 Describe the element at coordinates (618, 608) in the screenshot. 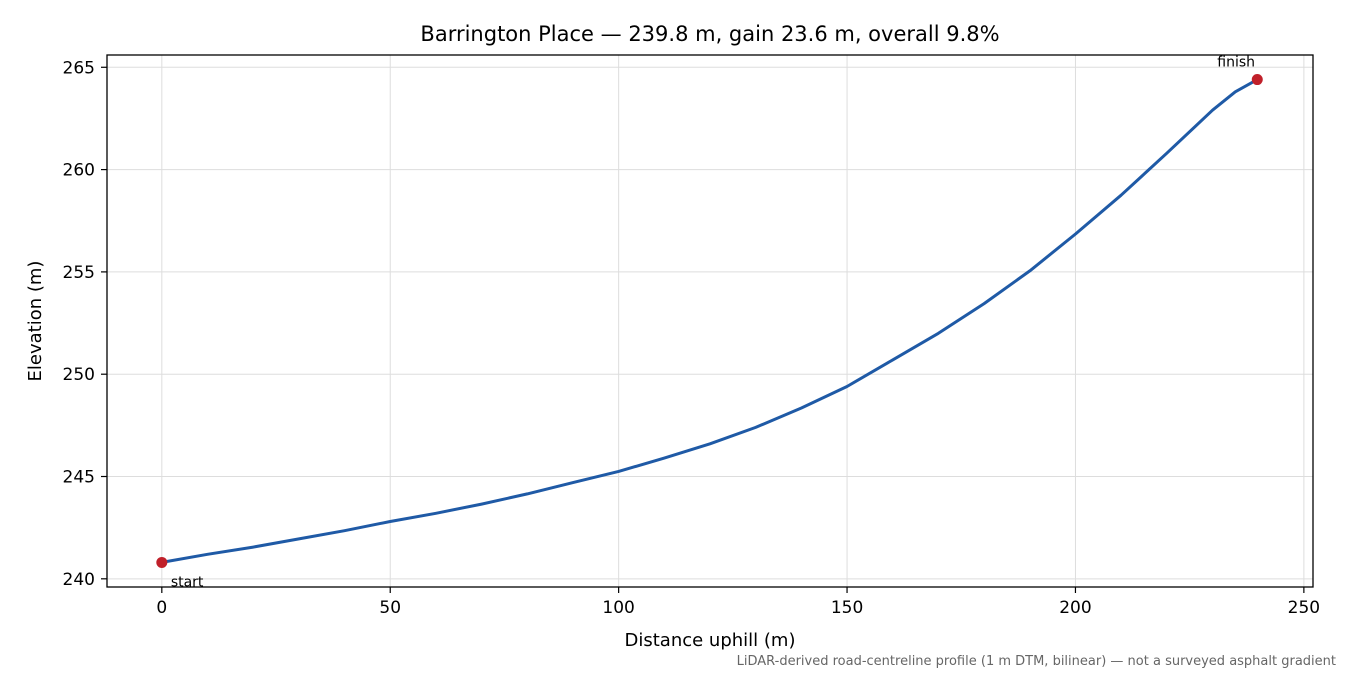

I see `x-tick-label: 100` at that location.